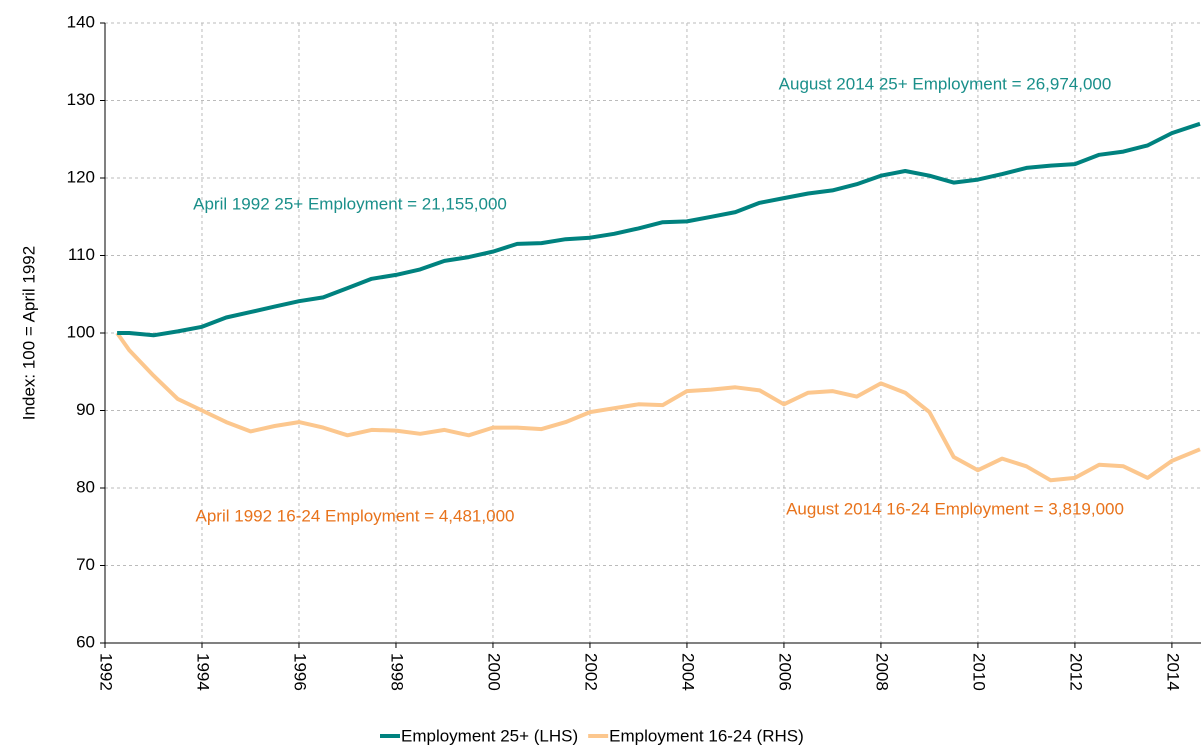 Image resolution: width=1203 pixels, height=749 pixels. Describe the element at coordinates (85, 409) in the screenshot. I see `y-tick-label: 90` at that location.